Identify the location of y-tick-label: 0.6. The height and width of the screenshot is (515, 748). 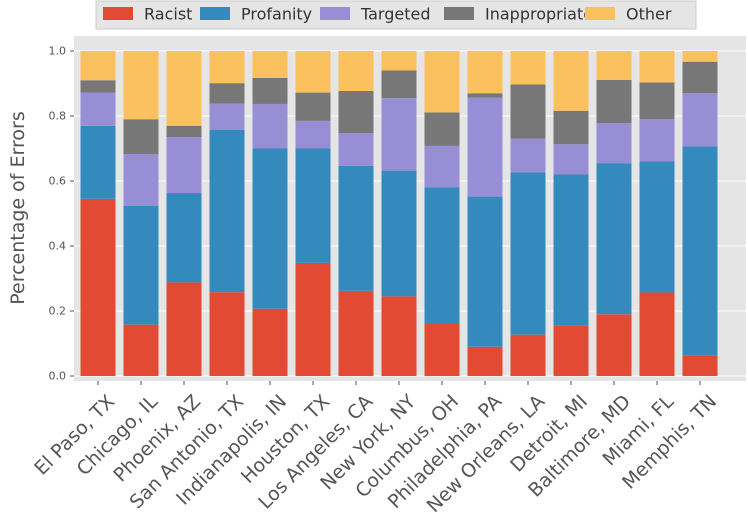
(58, 181).